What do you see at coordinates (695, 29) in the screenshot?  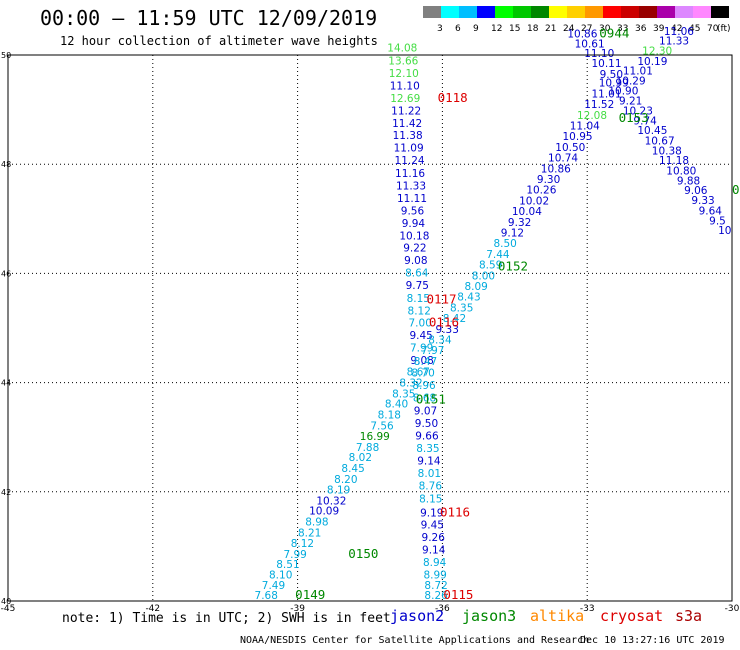 I see `color-scale-label: 45` at bounding box center [695, 29].